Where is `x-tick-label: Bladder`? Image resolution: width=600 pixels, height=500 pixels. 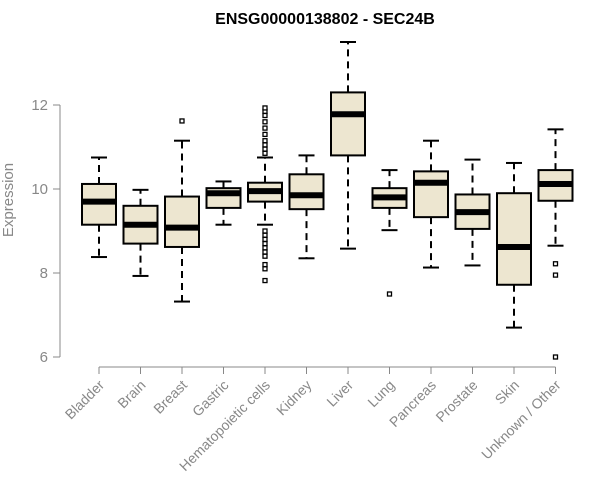
x-tick-label: Bladder is located at coordinates (85, 400).